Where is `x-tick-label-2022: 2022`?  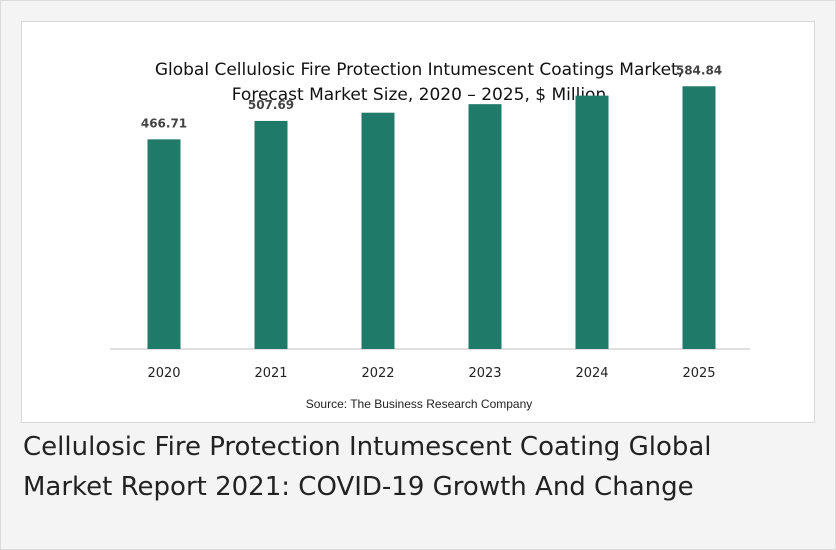 x-tick-label-2022: 2022 is located at coordinates (377, 373).